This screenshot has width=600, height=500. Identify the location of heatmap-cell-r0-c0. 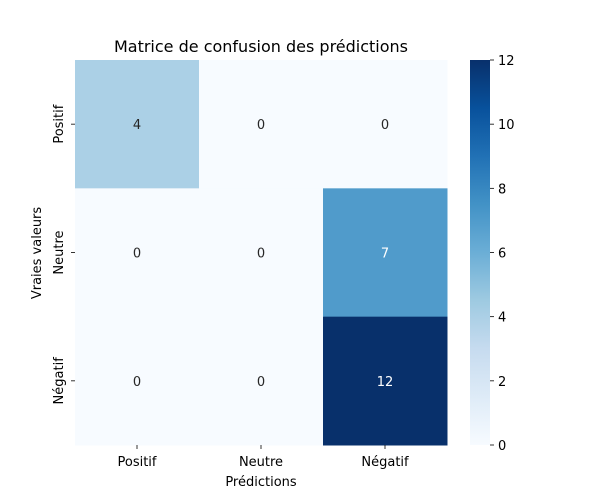
(137, 124).